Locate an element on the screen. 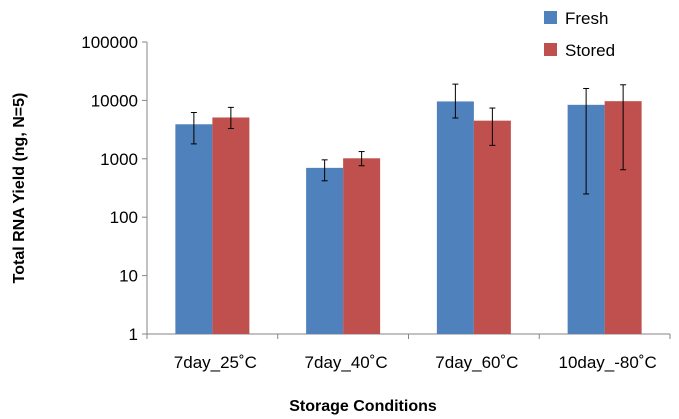 This screenshot has height=419, width=679. x-axis-ticks: 7day_25˚C 7day_40˚C 7day_60˚C 10day_-80˚C is located at coordinates (408, 353).